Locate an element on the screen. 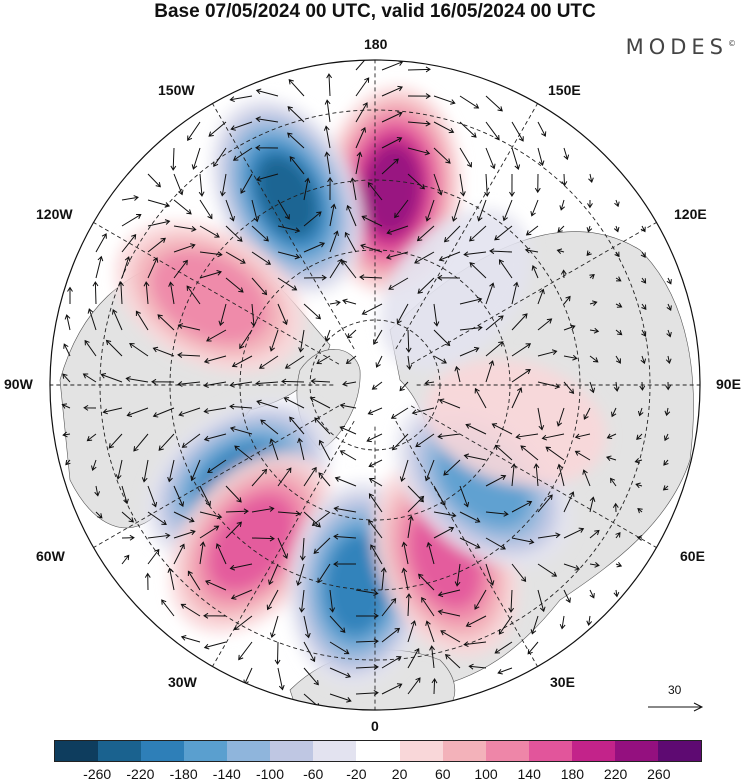 The height and width of the screenshot is (783, 750). colorbar-tick-label: -20 is located at coordinates (356, 774).